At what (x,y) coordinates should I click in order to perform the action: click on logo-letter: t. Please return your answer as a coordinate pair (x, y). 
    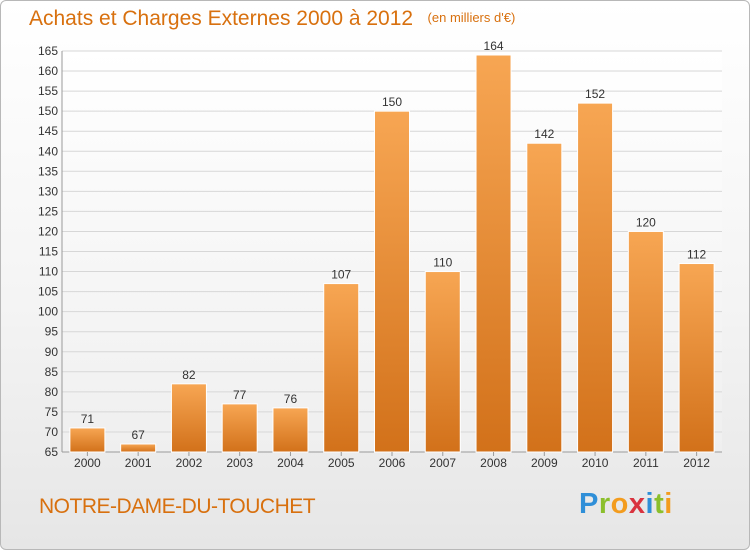
    Looking at the image, I should click on (659, 504).